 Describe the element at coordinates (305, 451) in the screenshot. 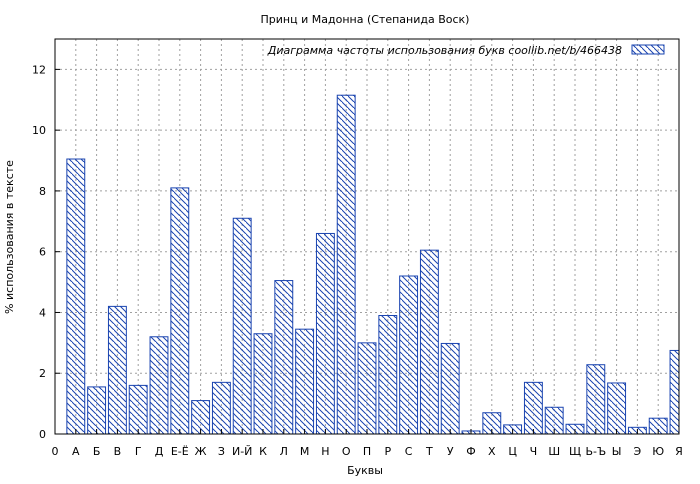

I see `x-tick-label: М` at that location.